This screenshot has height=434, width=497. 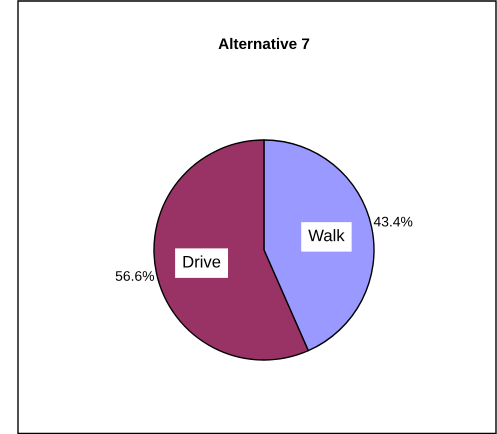 I want to click on chart-title: Alternative 7, so click(x=264, y=44).